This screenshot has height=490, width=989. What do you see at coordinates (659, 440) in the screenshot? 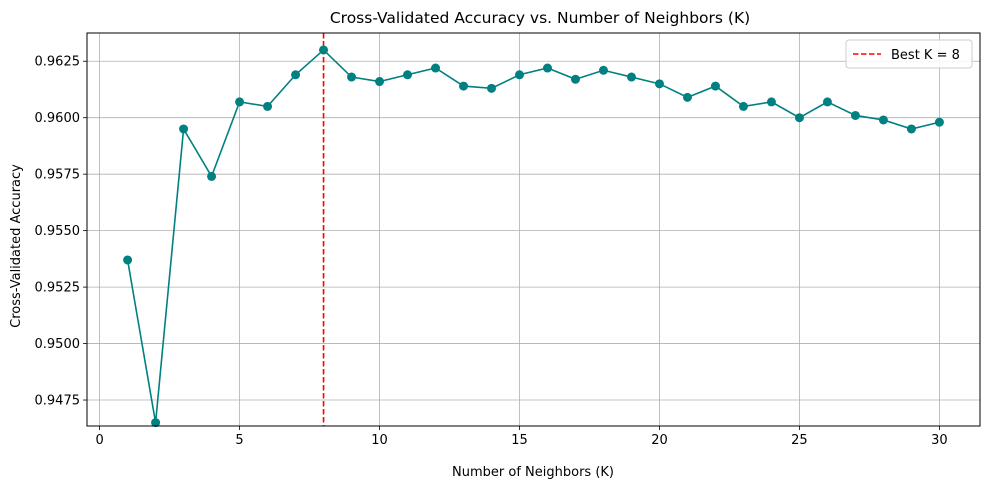
I see `x-tick-label: 20` at bounding box center [659, 440].